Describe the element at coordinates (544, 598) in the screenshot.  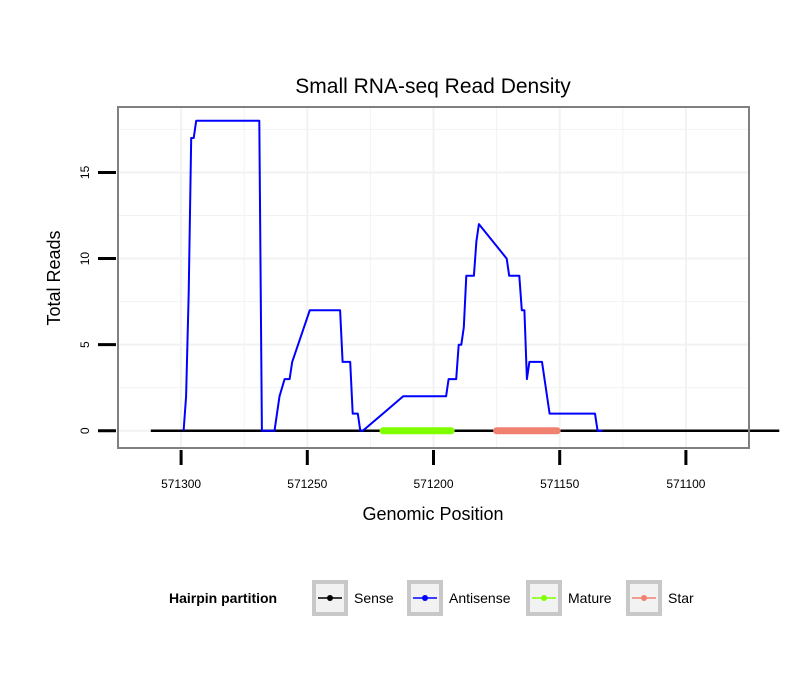
I see `legend-dot-mature` at that location.